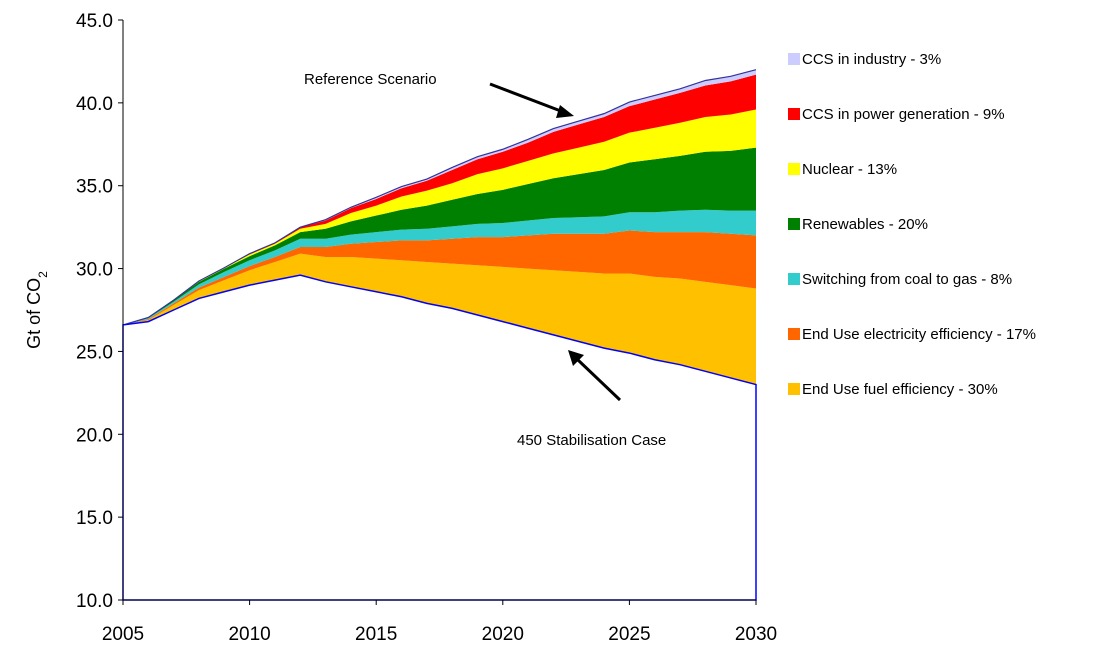 This screenshot has width=1116, height=652. What do you see at coordinates (565, 111) in the screenshot?
I see `reference-arrow-head` at bounding box center [565, 111].